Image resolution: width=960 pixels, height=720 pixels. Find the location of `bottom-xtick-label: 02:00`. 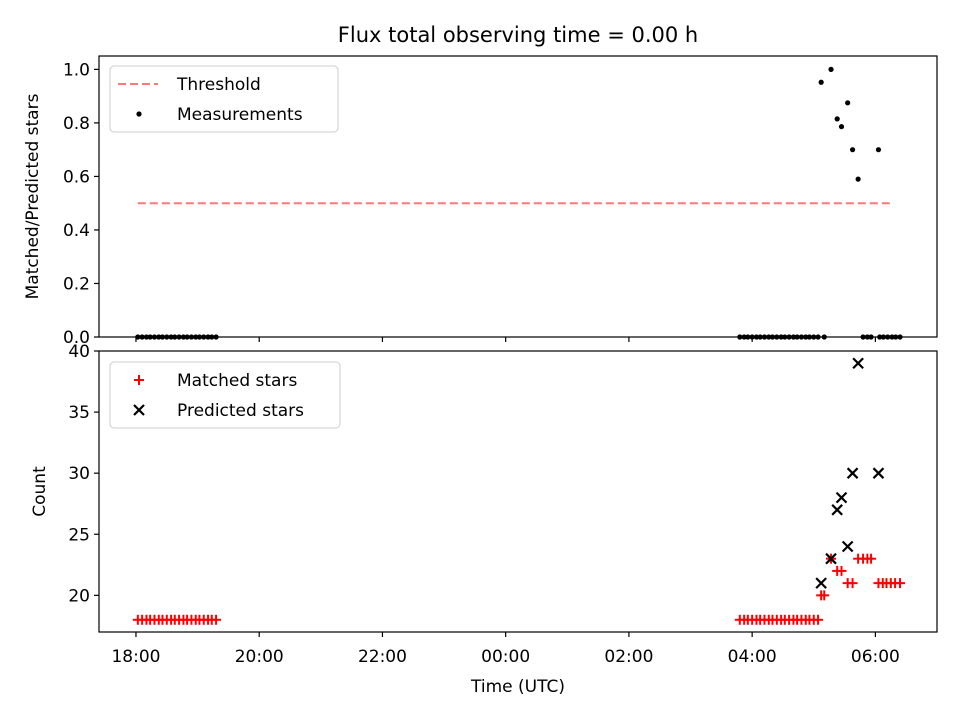

bottom-xtick-label: 02:00 is located at coordinates (628, 657).